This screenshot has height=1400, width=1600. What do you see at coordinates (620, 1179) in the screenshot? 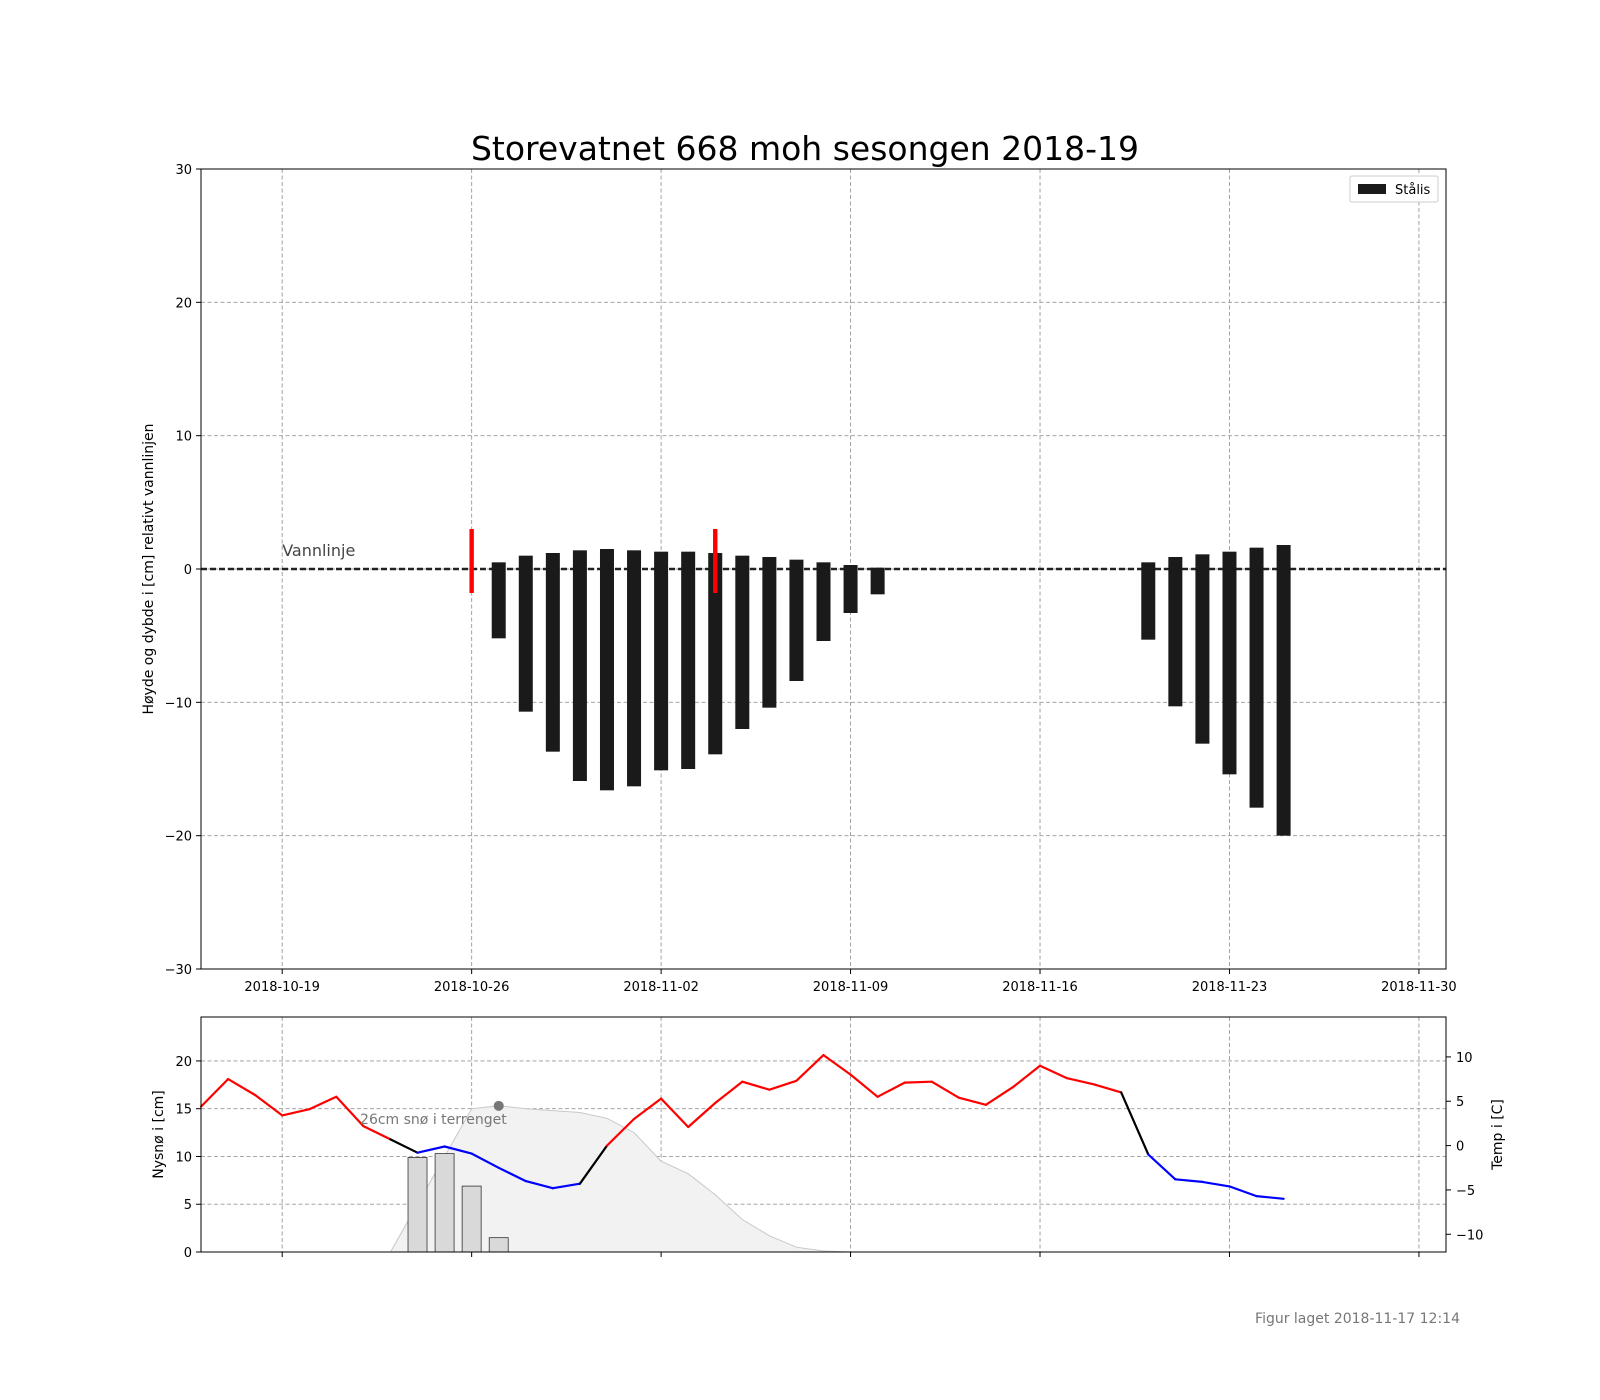
I see `snow-depth-area` at bounding box center [620, 1179].